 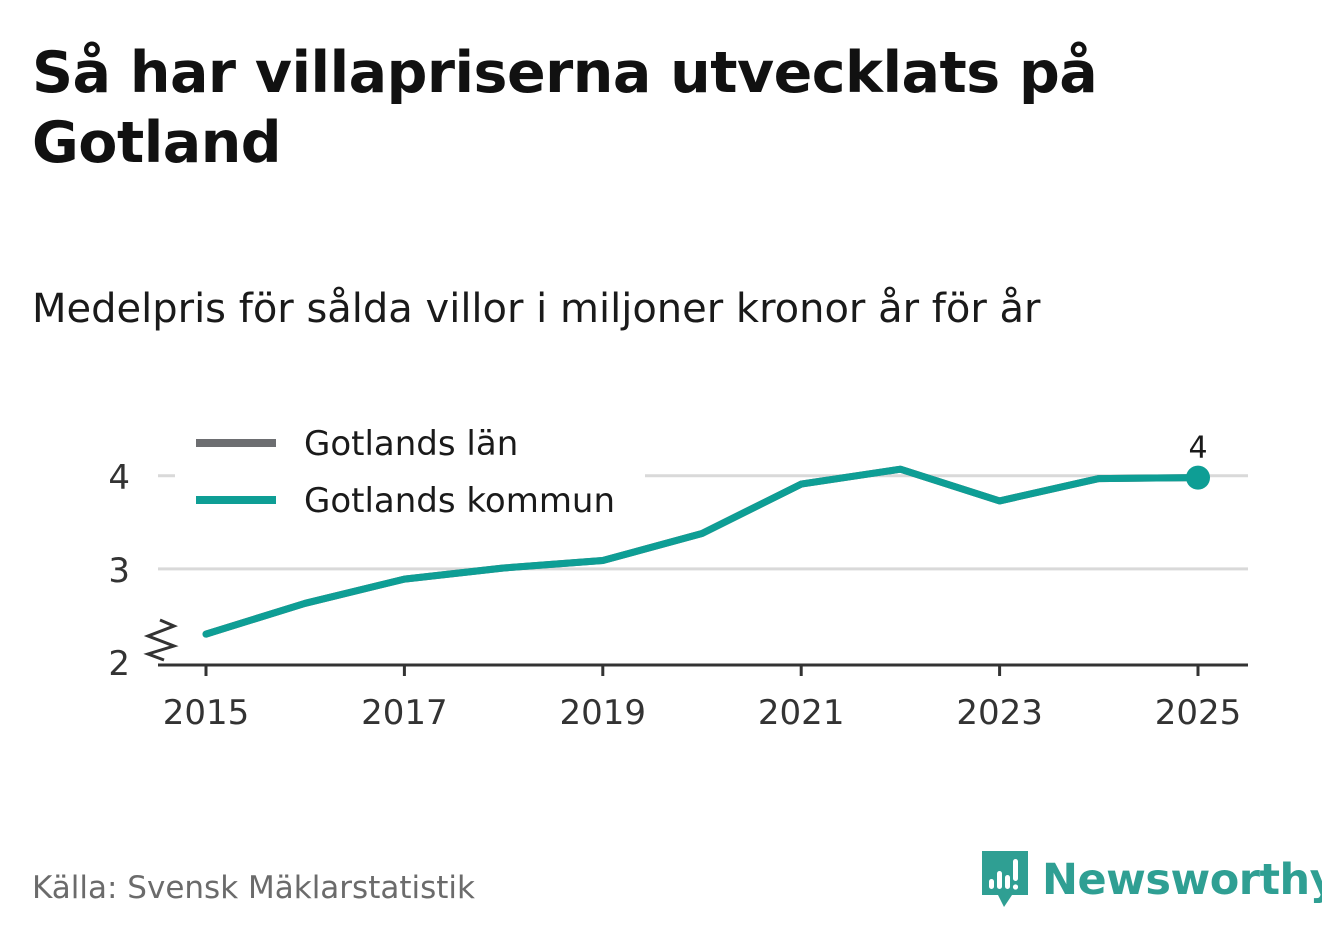 I want to click on series-line-gotlands-kommun, so click(x=702, y=551).